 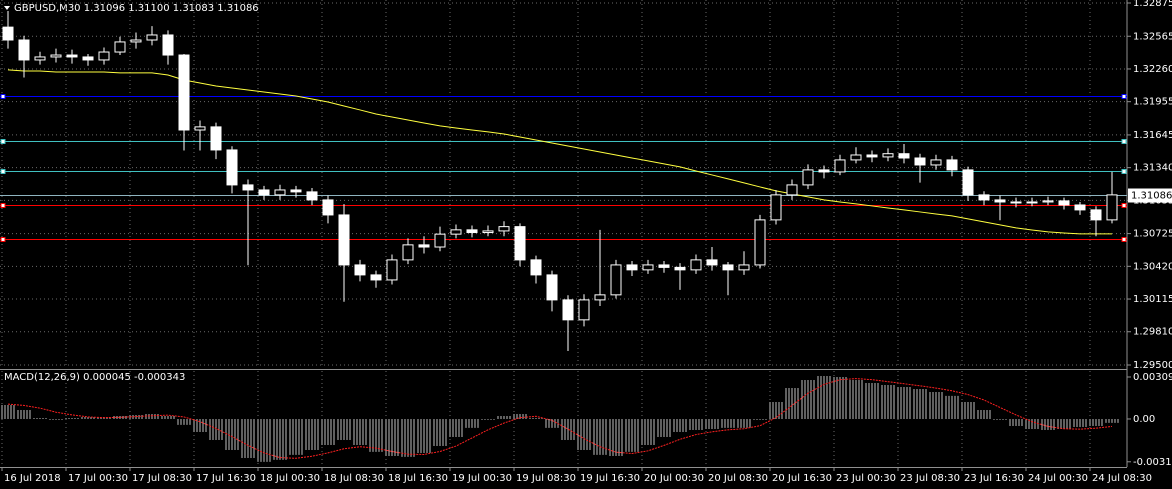 What do you see at coordinates (1152, 102) in the screenshot?
I see `y-tick-label: 1.31955` at bounding box center [1152, 102].